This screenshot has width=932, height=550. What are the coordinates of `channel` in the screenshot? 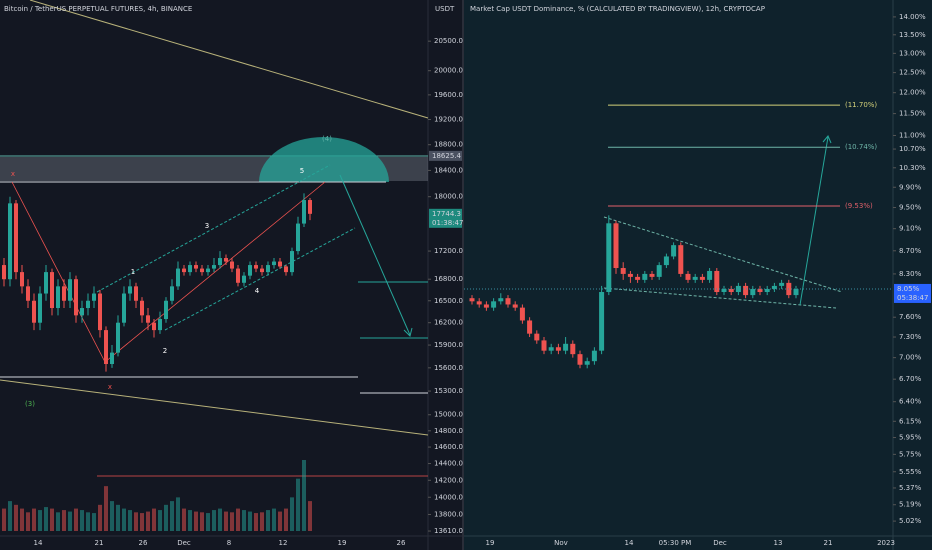 It's located at (260, 279).